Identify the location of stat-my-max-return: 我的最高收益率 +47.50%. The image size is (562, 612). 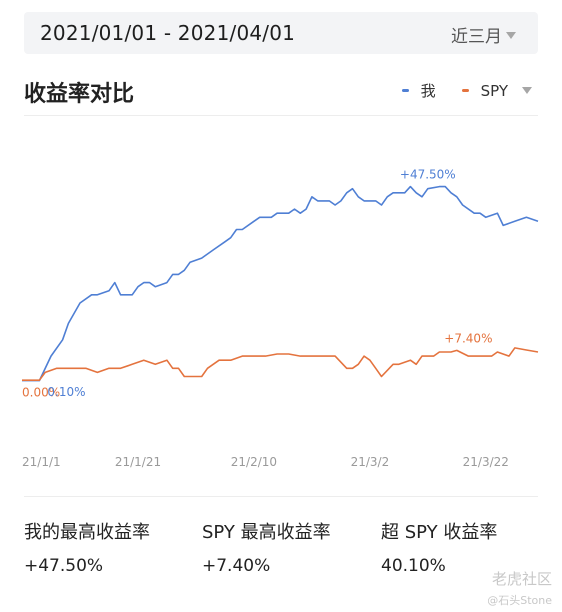
(87, 547).